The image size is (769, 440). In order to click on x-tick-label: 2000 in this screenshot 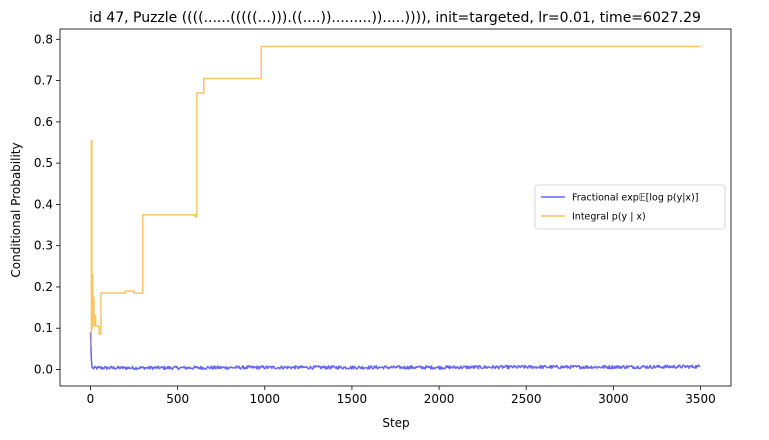, I will do `click(439, 399)`.